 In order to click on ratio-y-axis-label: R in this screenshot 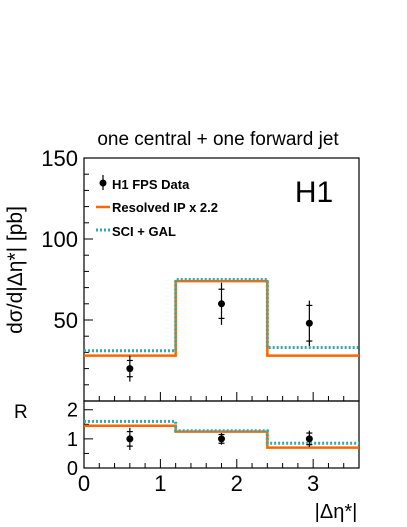, I will do `click(21, 412)`.